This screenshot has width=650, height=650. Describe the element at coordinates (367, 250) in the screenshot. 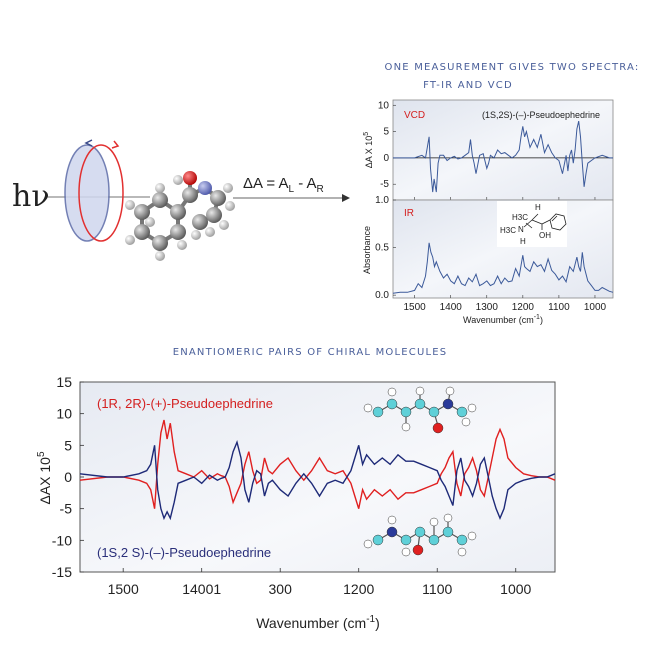

I see `ir-y-axis-label: Absorbance` at that location.